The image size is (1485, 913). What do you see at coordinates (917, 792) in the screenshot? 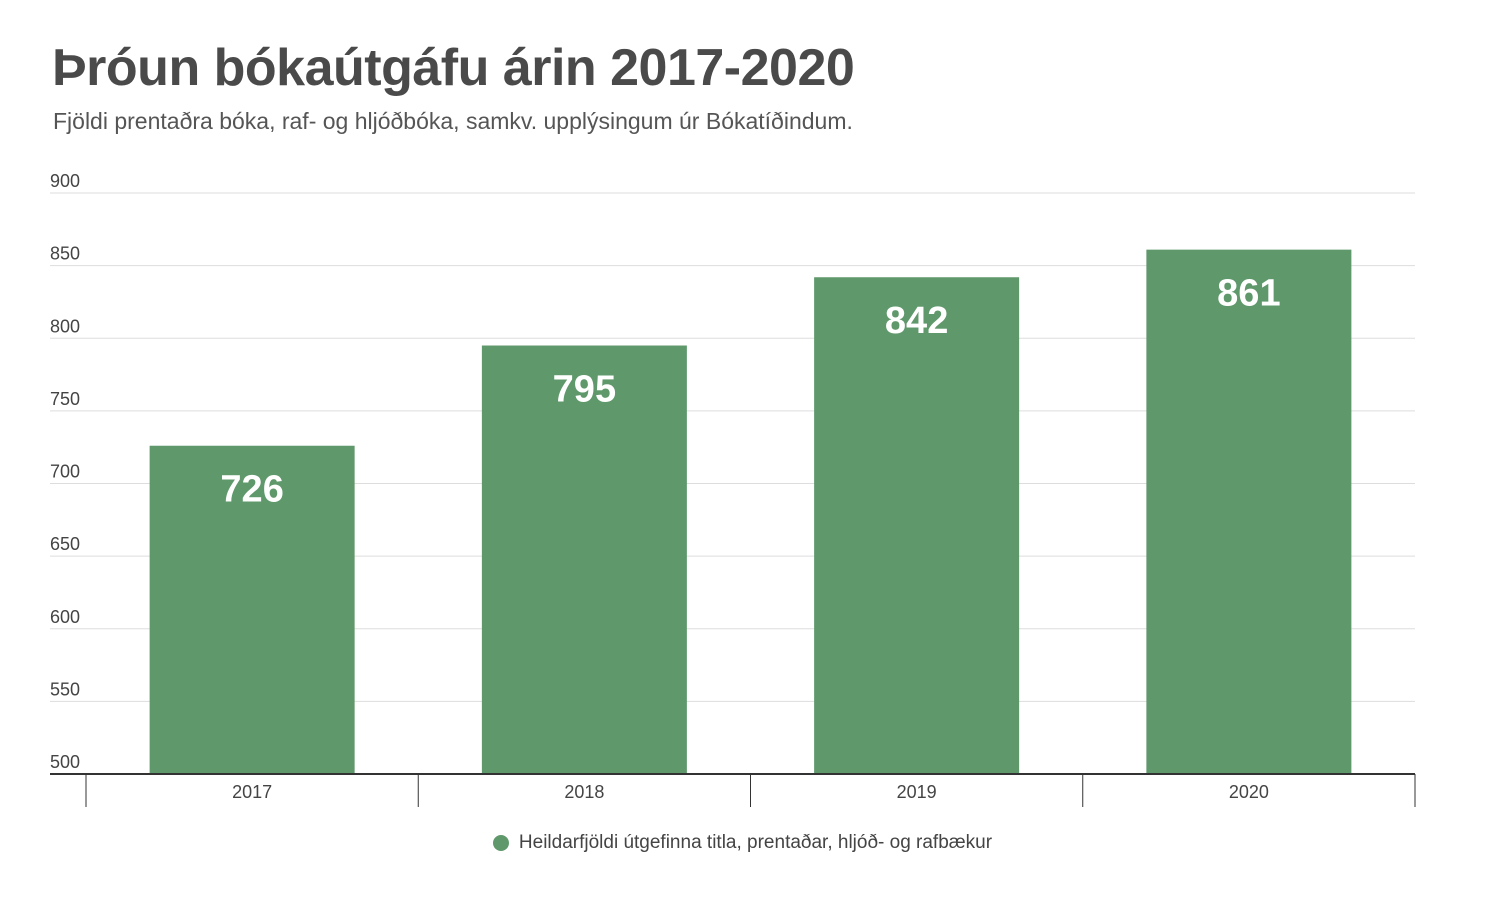
I see `x-tick-label: 2019` at bounding box center [917, 792].